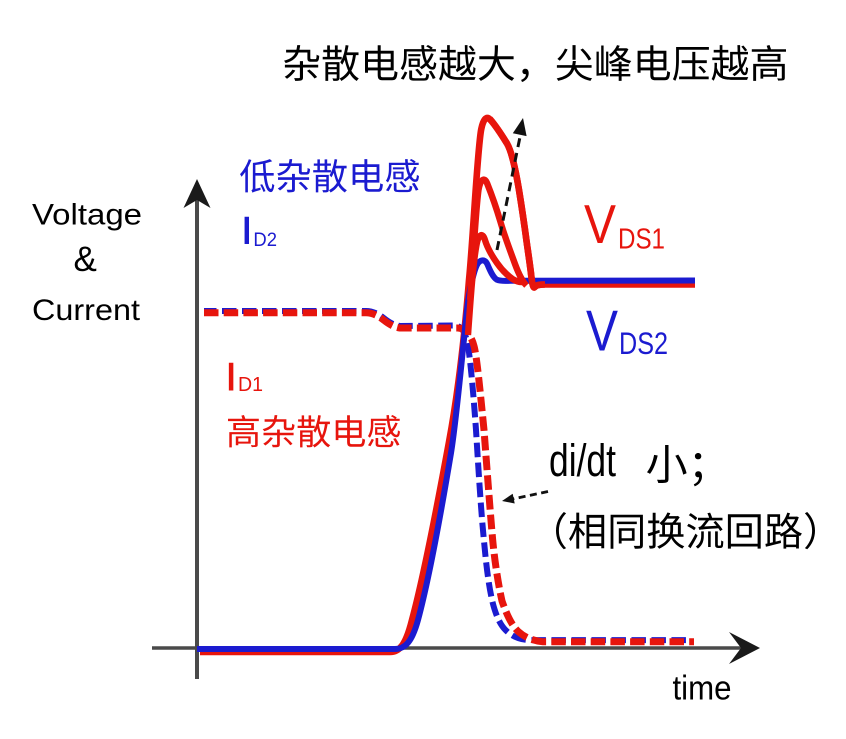  What do you see at coordinates (86, 310) in the screenshot?
I see `svg-text: Current` at bounding box center [86, 310].